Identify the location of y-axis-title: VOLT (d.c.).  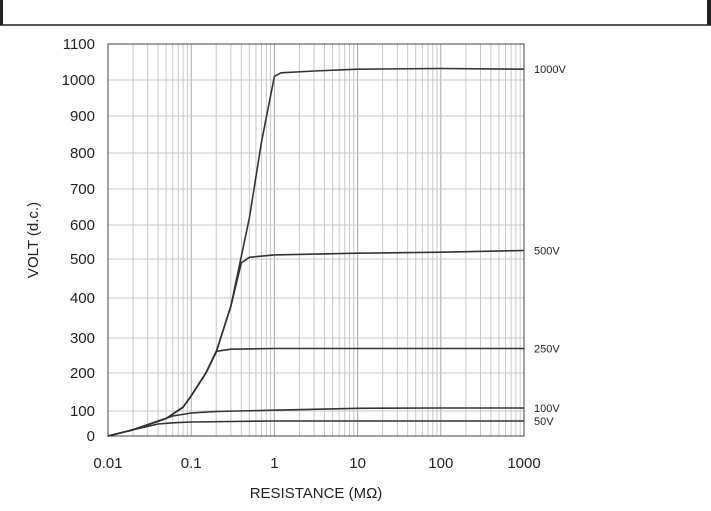
(33, 240).